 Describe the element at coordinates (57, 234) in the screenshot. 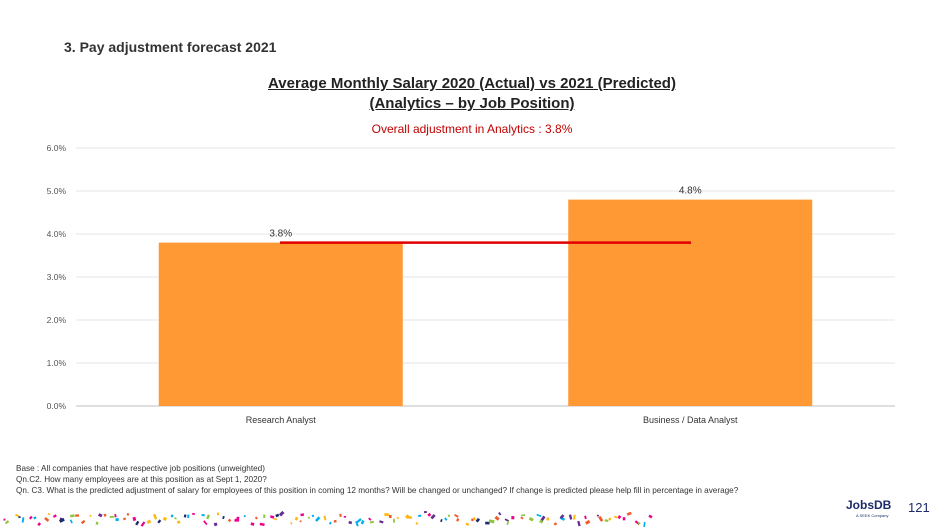

I see `y-tick-label: 4.0%` at that location.